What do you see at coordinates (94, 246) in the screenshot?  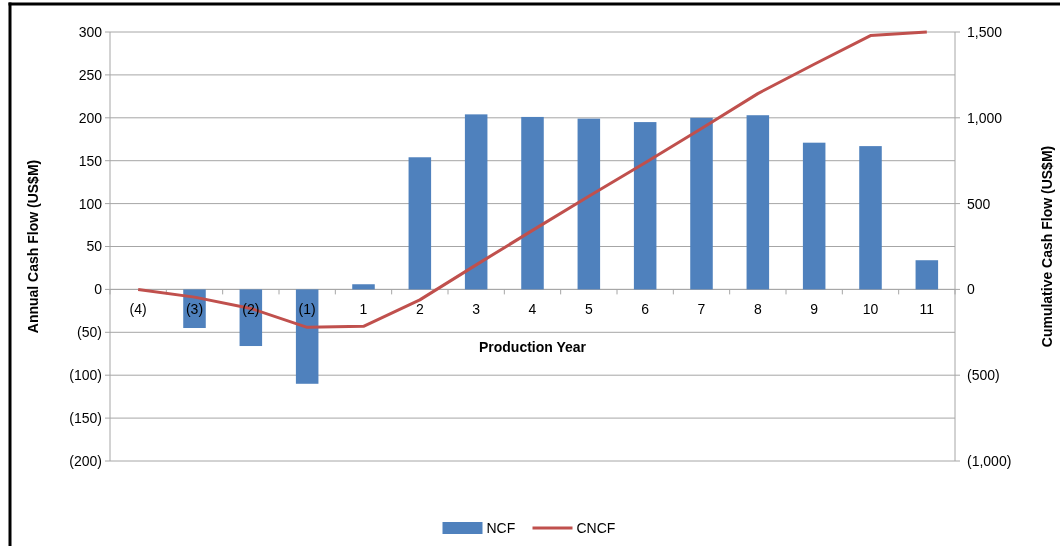 I see `y-tick-label: 50` at bounding box center [94, 246].